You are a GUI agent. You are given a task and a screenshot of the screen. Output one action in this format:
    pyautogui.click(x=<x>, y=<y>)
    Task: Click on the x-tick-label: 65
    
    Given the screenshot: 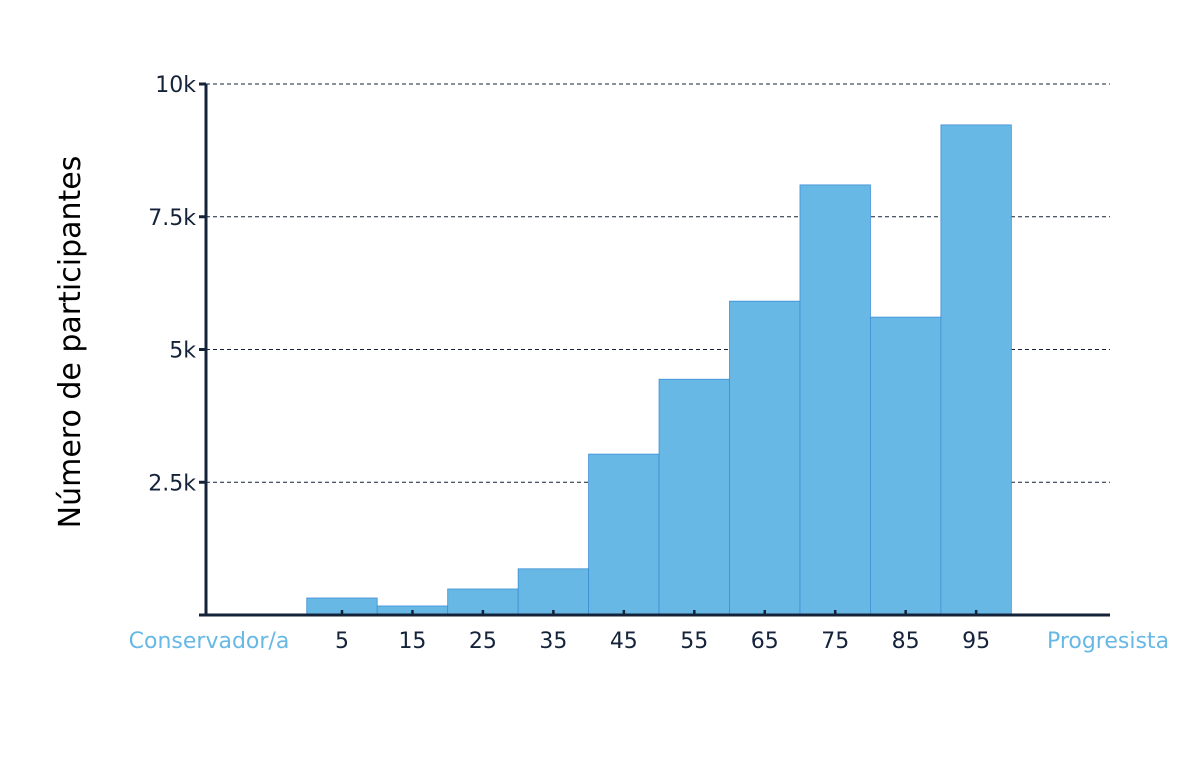 What is the action you would take?
    pyautogui.click(x=765, y=641)
    